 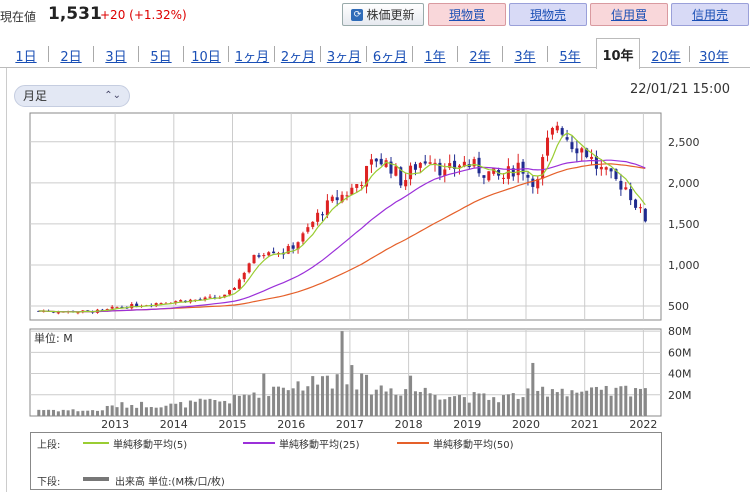 What do you see at coordinates (570, 57) in the screenshot?
I see `tab-12: 5年` at bounding box center [570, 57].